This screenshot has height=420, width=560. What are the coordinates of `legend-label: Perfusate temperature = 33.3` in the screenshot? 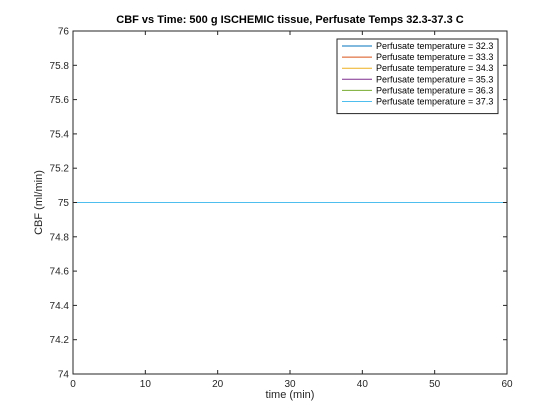 It's located at (434, 57).